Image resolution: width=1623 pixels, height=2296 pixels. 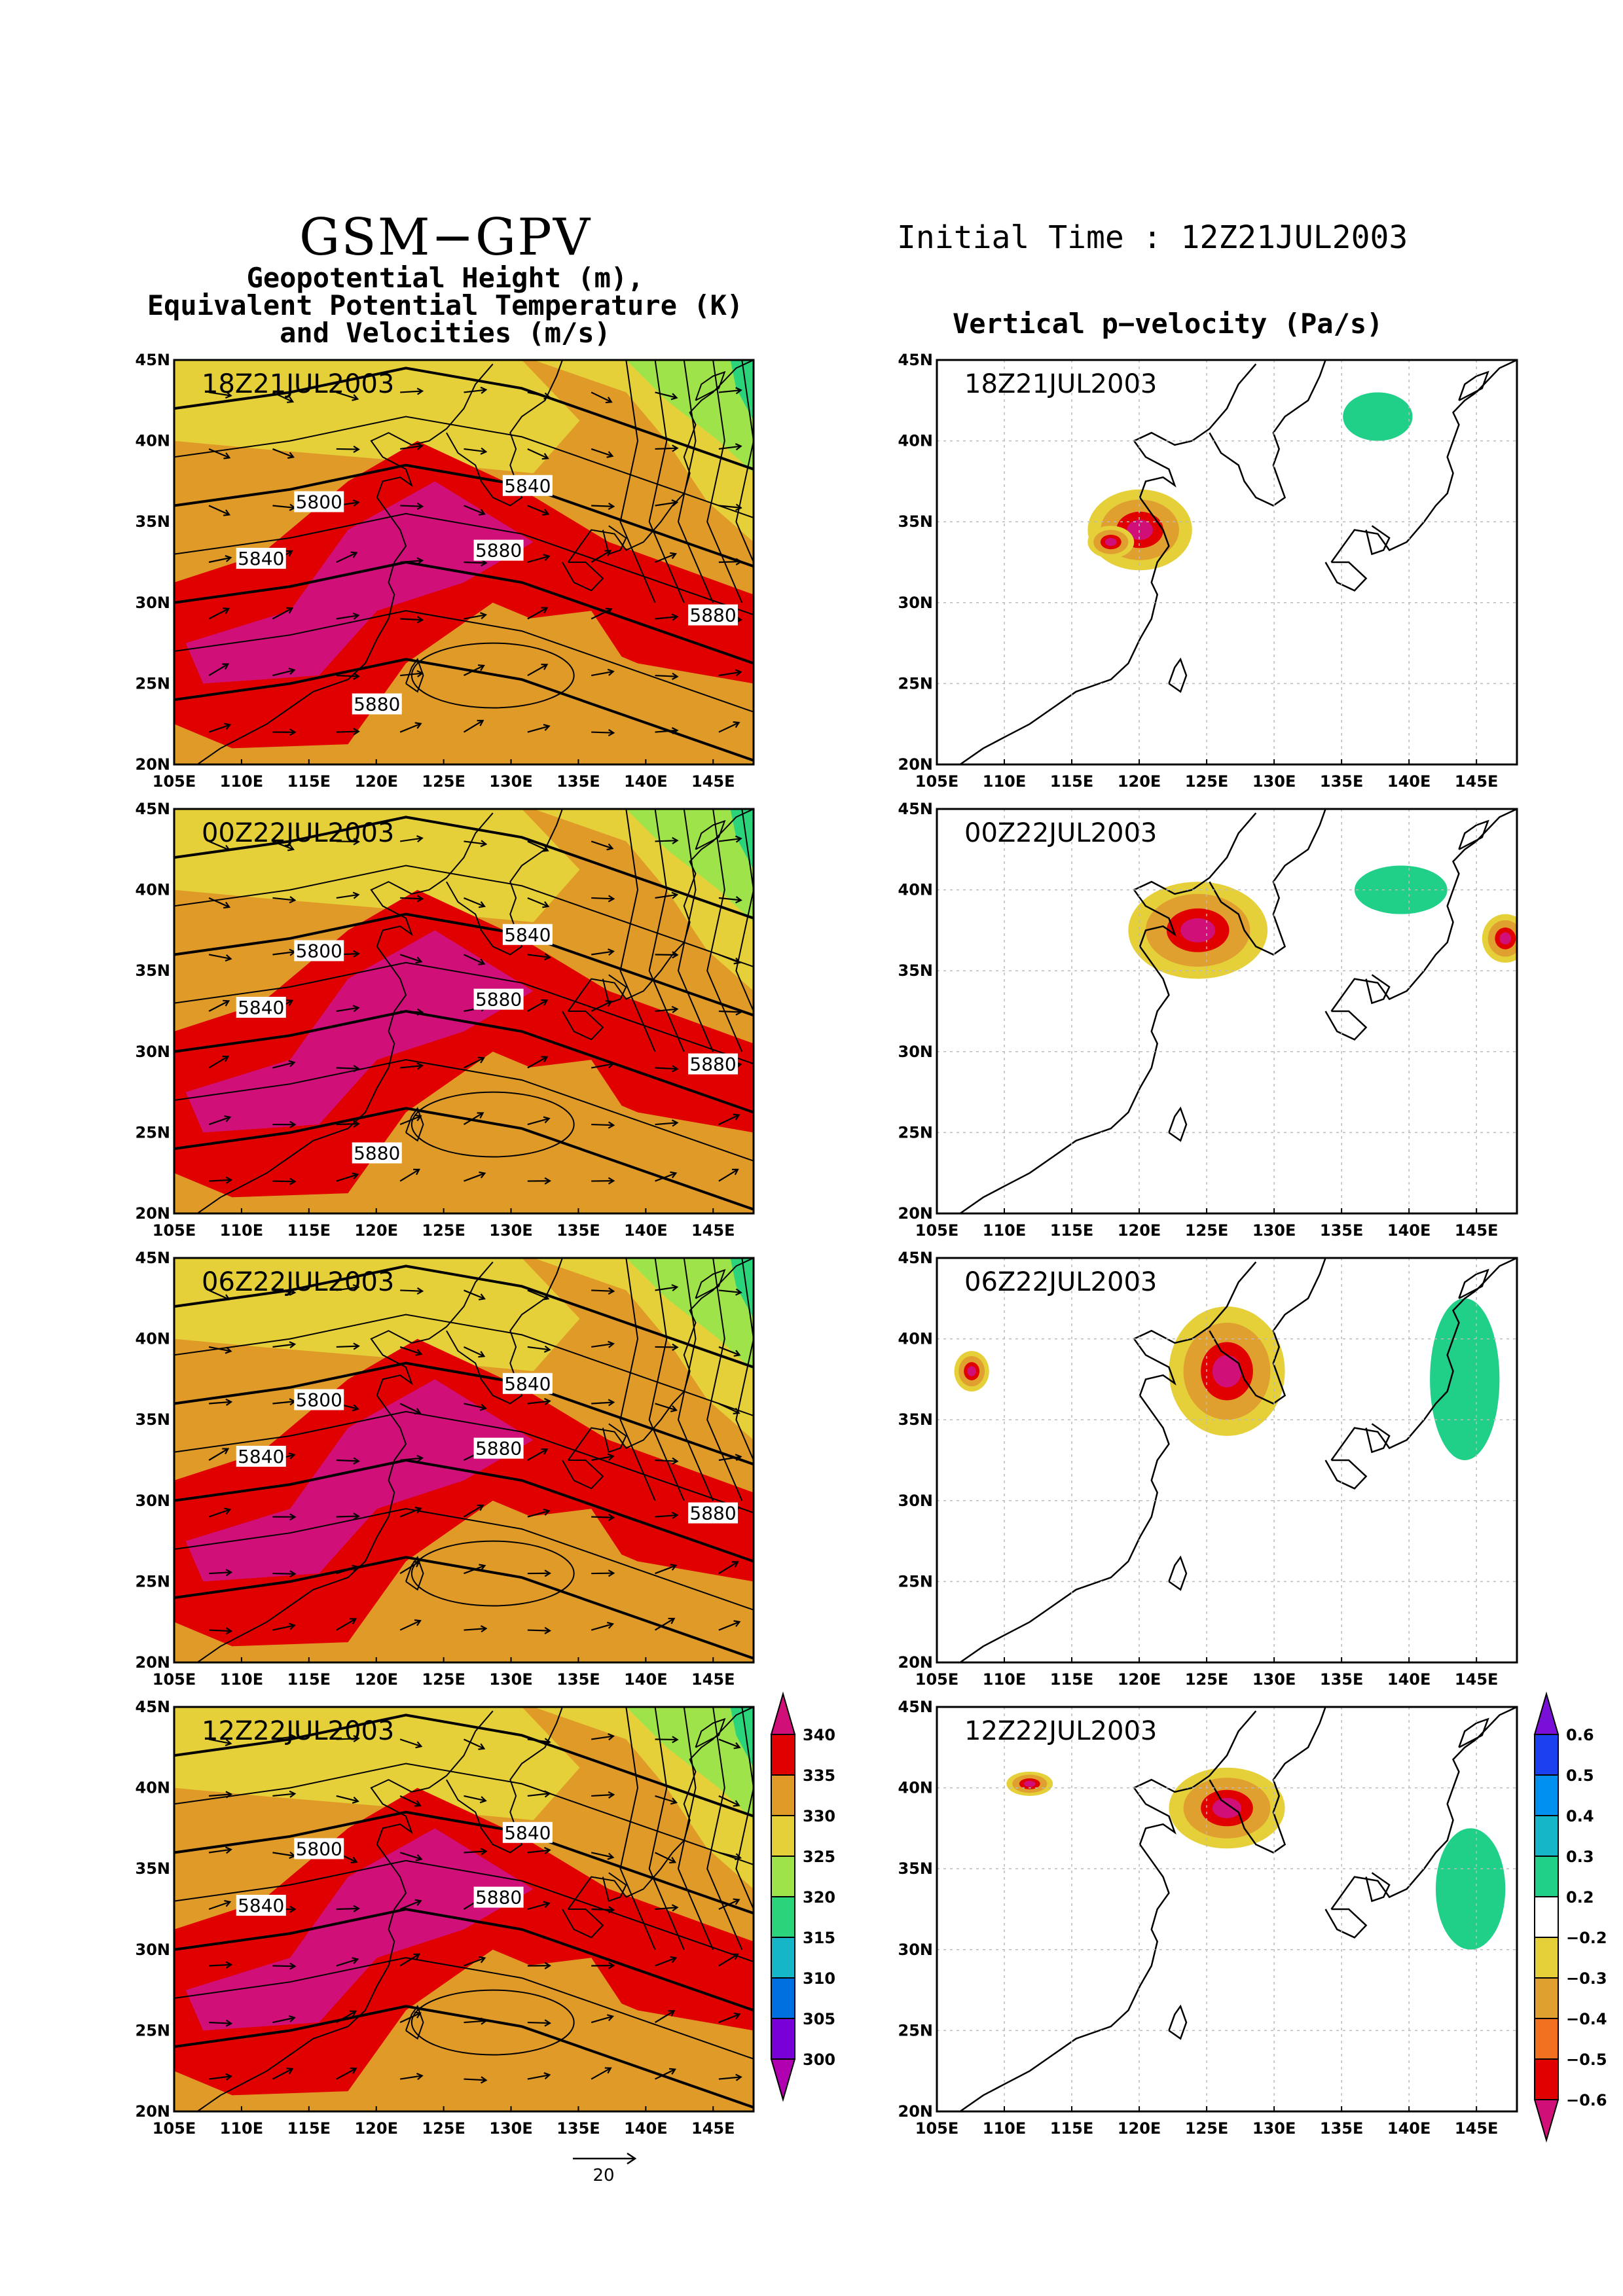 What do you see at coordinates (783, 1713) in the screenshot?
I see `colorbar-cap` at bounding box center [783, 1713].